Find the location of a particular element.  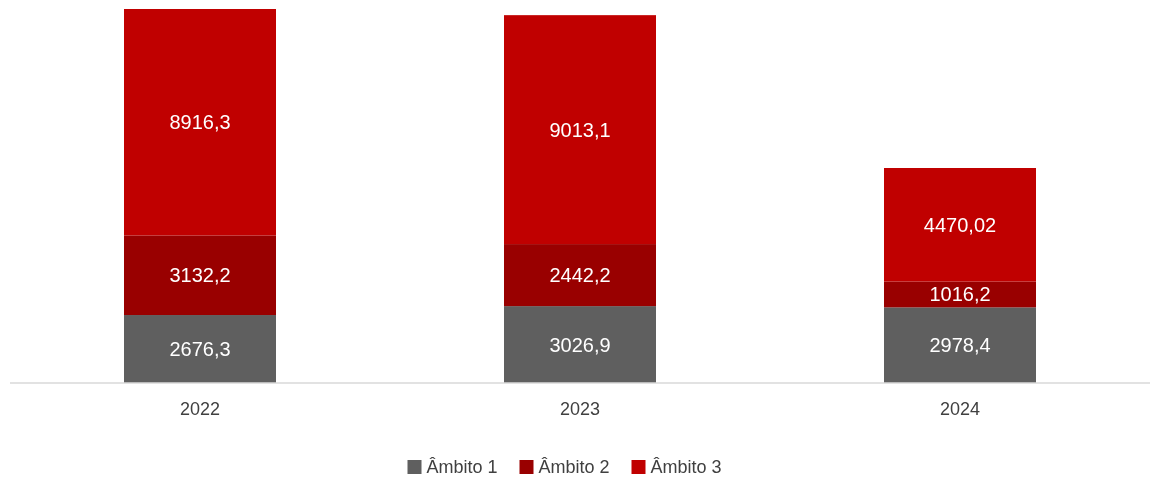

x-tick-label: 2024 is located at coordinates (960, 409).